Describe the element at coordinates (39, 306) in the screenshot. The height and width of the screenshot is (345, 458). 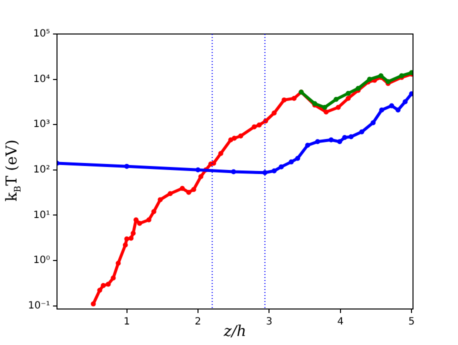
I see `y-tick-label: 10⁻¹` at that location.